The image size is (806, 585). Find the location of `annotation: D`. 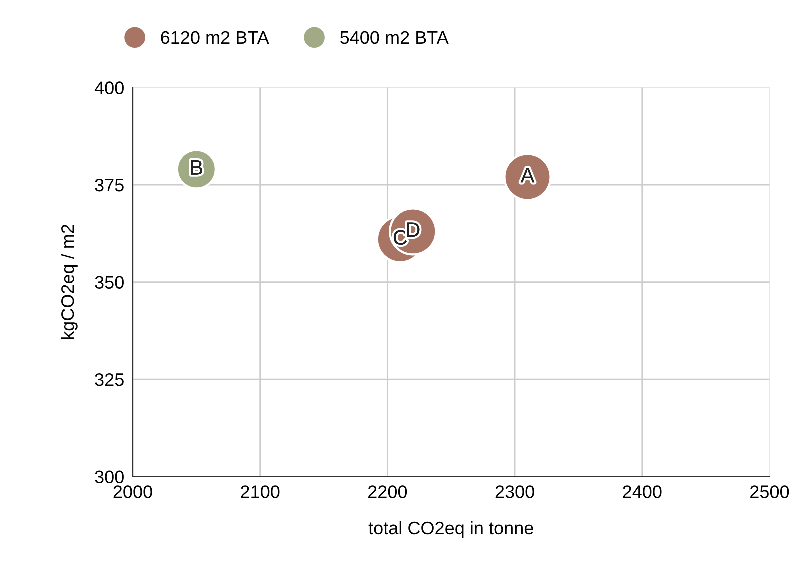

annotation: D is located at coordinates (413, 230).